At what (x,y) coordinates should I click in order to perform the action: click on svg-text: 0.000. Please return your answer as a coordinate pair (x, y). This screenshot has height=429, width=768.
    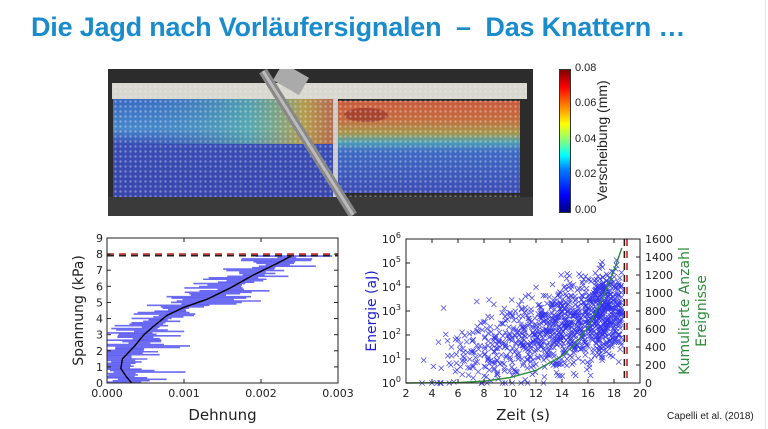
    Looking at the image, I should click on (107, 393).